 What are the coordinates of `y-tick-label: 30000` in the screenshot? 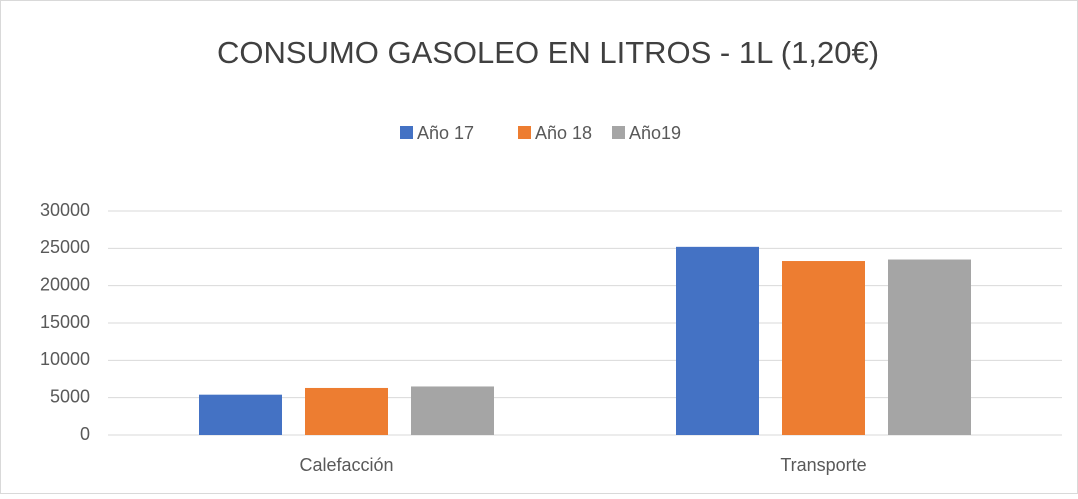 It's located at (65, 210).